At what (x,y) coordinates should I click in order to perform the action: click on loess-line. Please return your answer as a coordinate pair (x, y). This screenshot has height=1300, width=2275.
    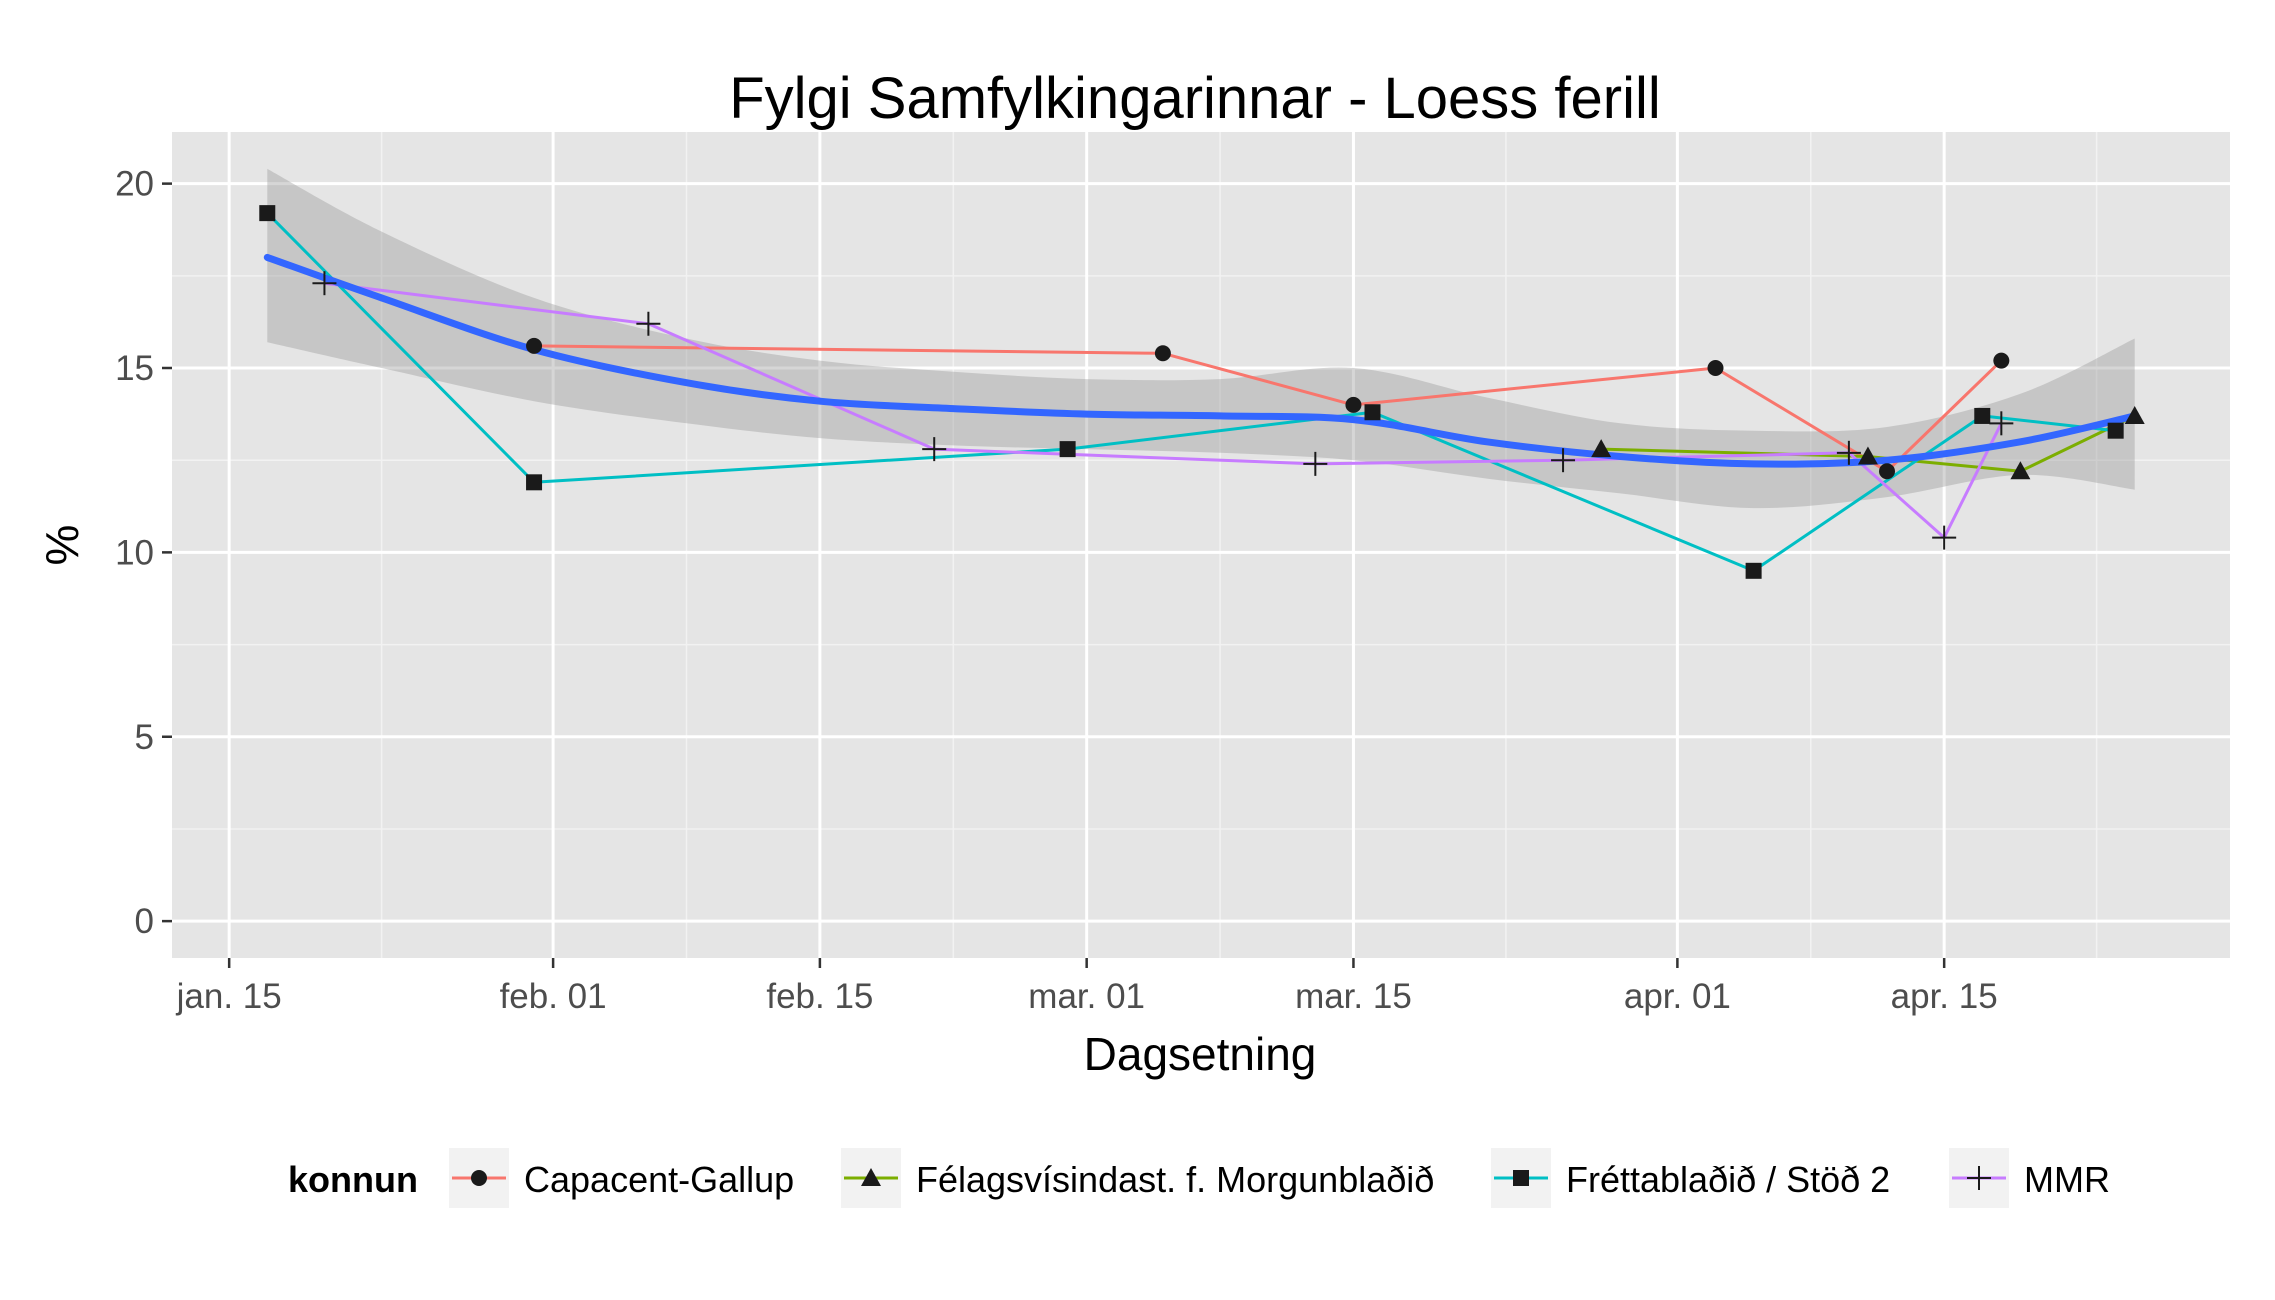
    Looking at the image, I should click on (1201, 360).